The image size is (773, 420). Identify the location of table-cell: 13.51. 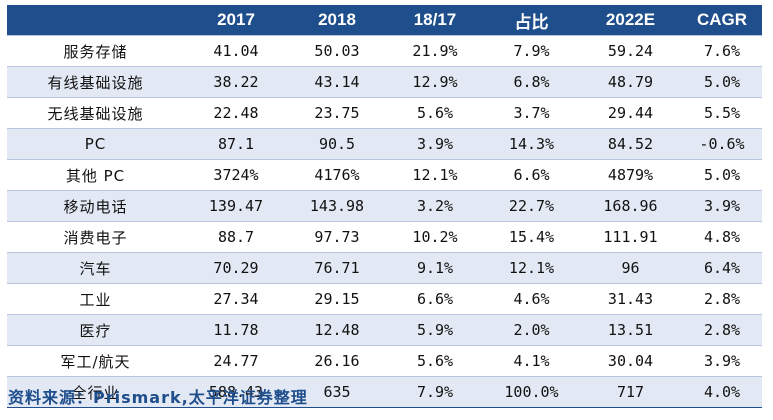
(630, 330).